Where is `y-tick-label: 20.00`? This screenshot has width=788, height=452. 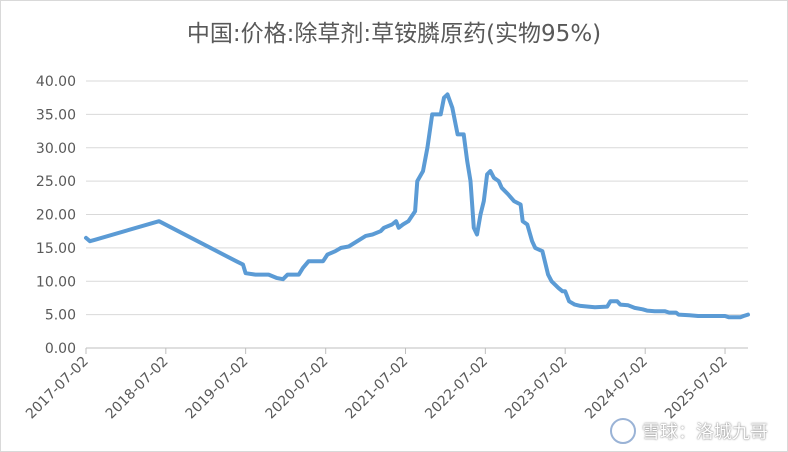
y-tick-label: 20.00 is located at coordinates (56, 216).